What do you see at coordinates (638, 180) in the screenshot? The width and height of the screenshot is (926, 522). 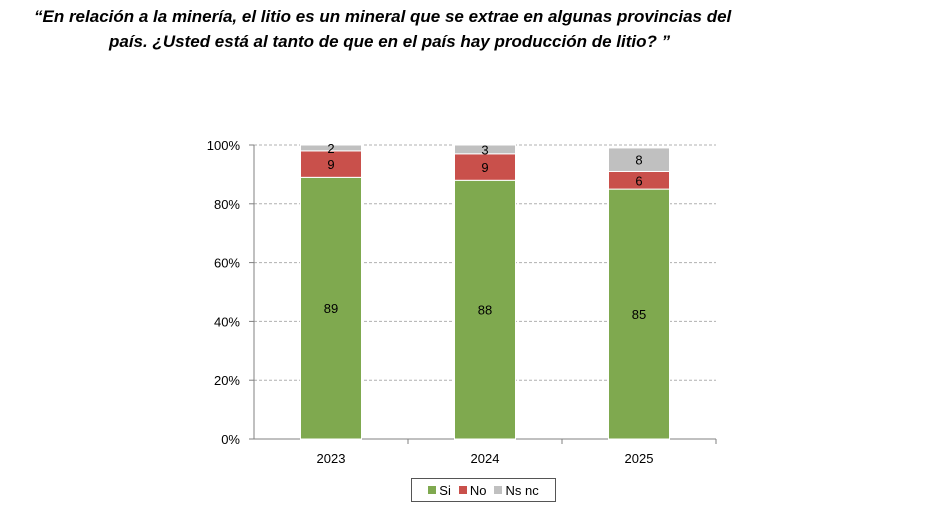 I see `data-label: 6` at bounding box center [638, 180].